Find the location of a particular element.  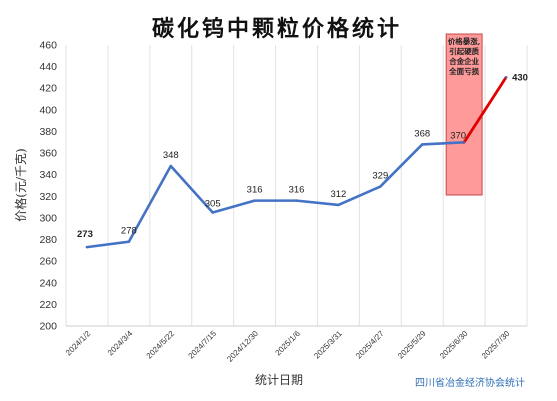

y-tick-label: 460 is located at coordinates (48, 46).